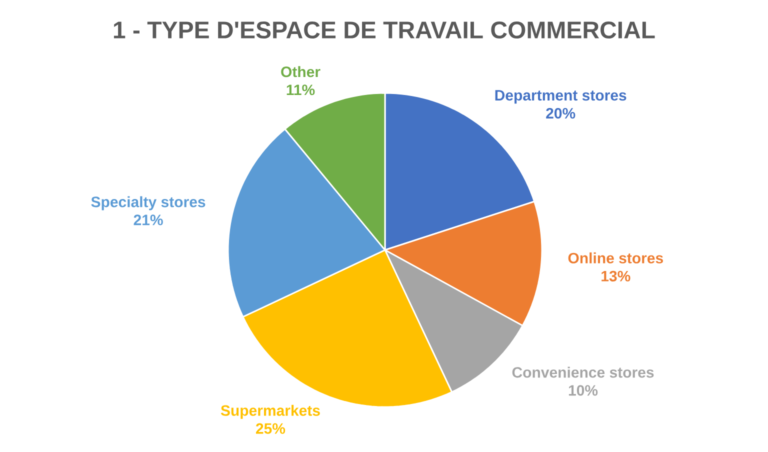  What do you see at coordinates (148, 220) in the screenshot?
I see `data-label: 21%` at bounding box center [148, 220].